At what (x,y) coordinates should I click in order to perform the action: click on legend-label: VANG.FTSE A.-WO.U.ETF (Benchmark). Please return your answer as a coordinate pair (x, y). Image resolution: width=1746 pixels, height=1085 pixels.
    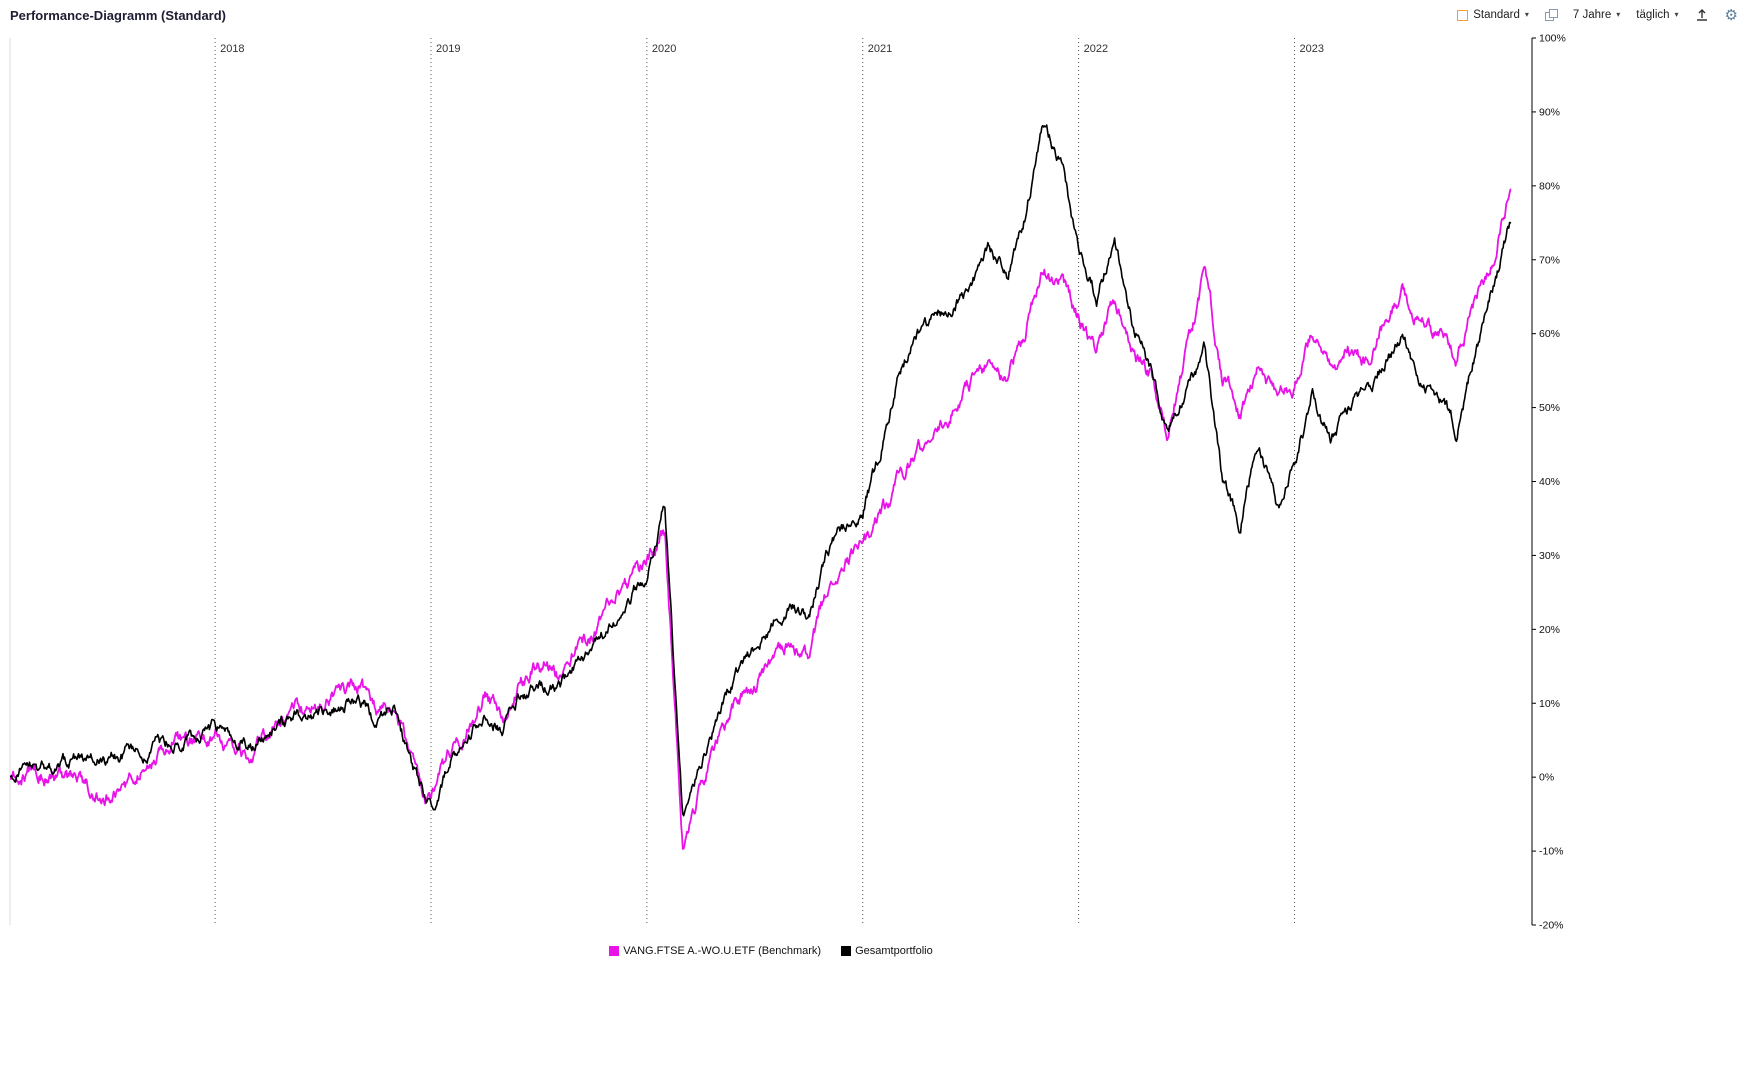
    Looking at the image, I should click on (722, 951).